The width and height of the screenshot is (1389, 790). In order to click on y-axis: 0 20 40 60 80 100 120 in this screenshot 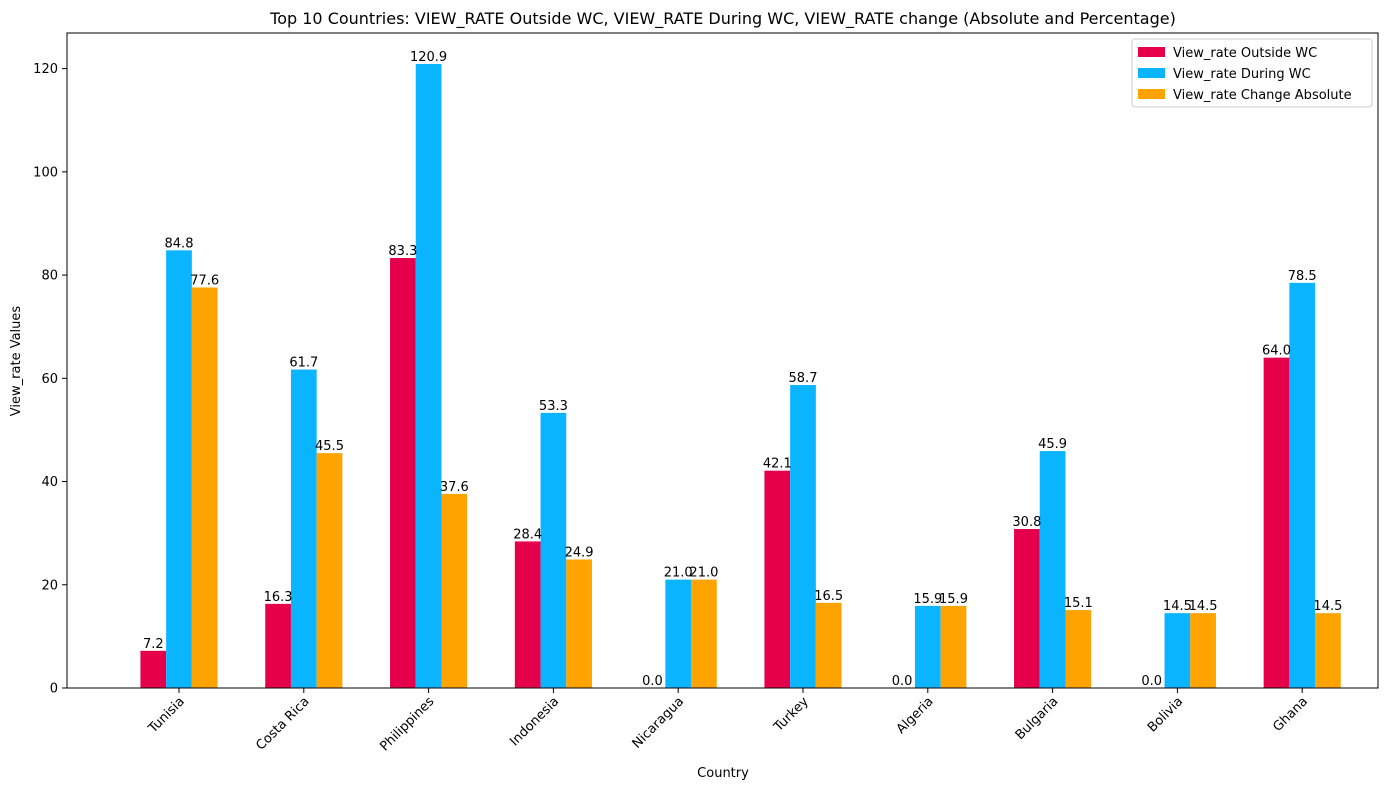, I will do `click(50, 379)`.